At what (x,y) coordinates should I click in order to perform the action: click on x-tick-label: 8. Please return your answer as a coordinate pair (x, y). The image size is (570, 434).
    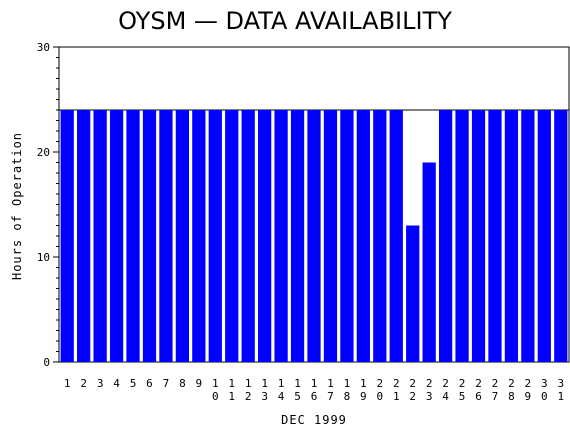
    Looking at the image, I should click on (182, 383).